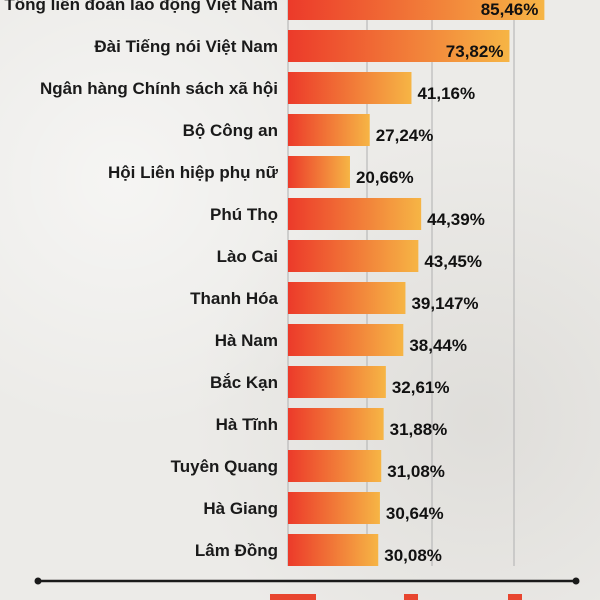 This screenshot has width=600, height=600. Describe the element at coordinates (247, 424) in the screenshot. I see `category-label-10: Hà Tĩnh` at that location.